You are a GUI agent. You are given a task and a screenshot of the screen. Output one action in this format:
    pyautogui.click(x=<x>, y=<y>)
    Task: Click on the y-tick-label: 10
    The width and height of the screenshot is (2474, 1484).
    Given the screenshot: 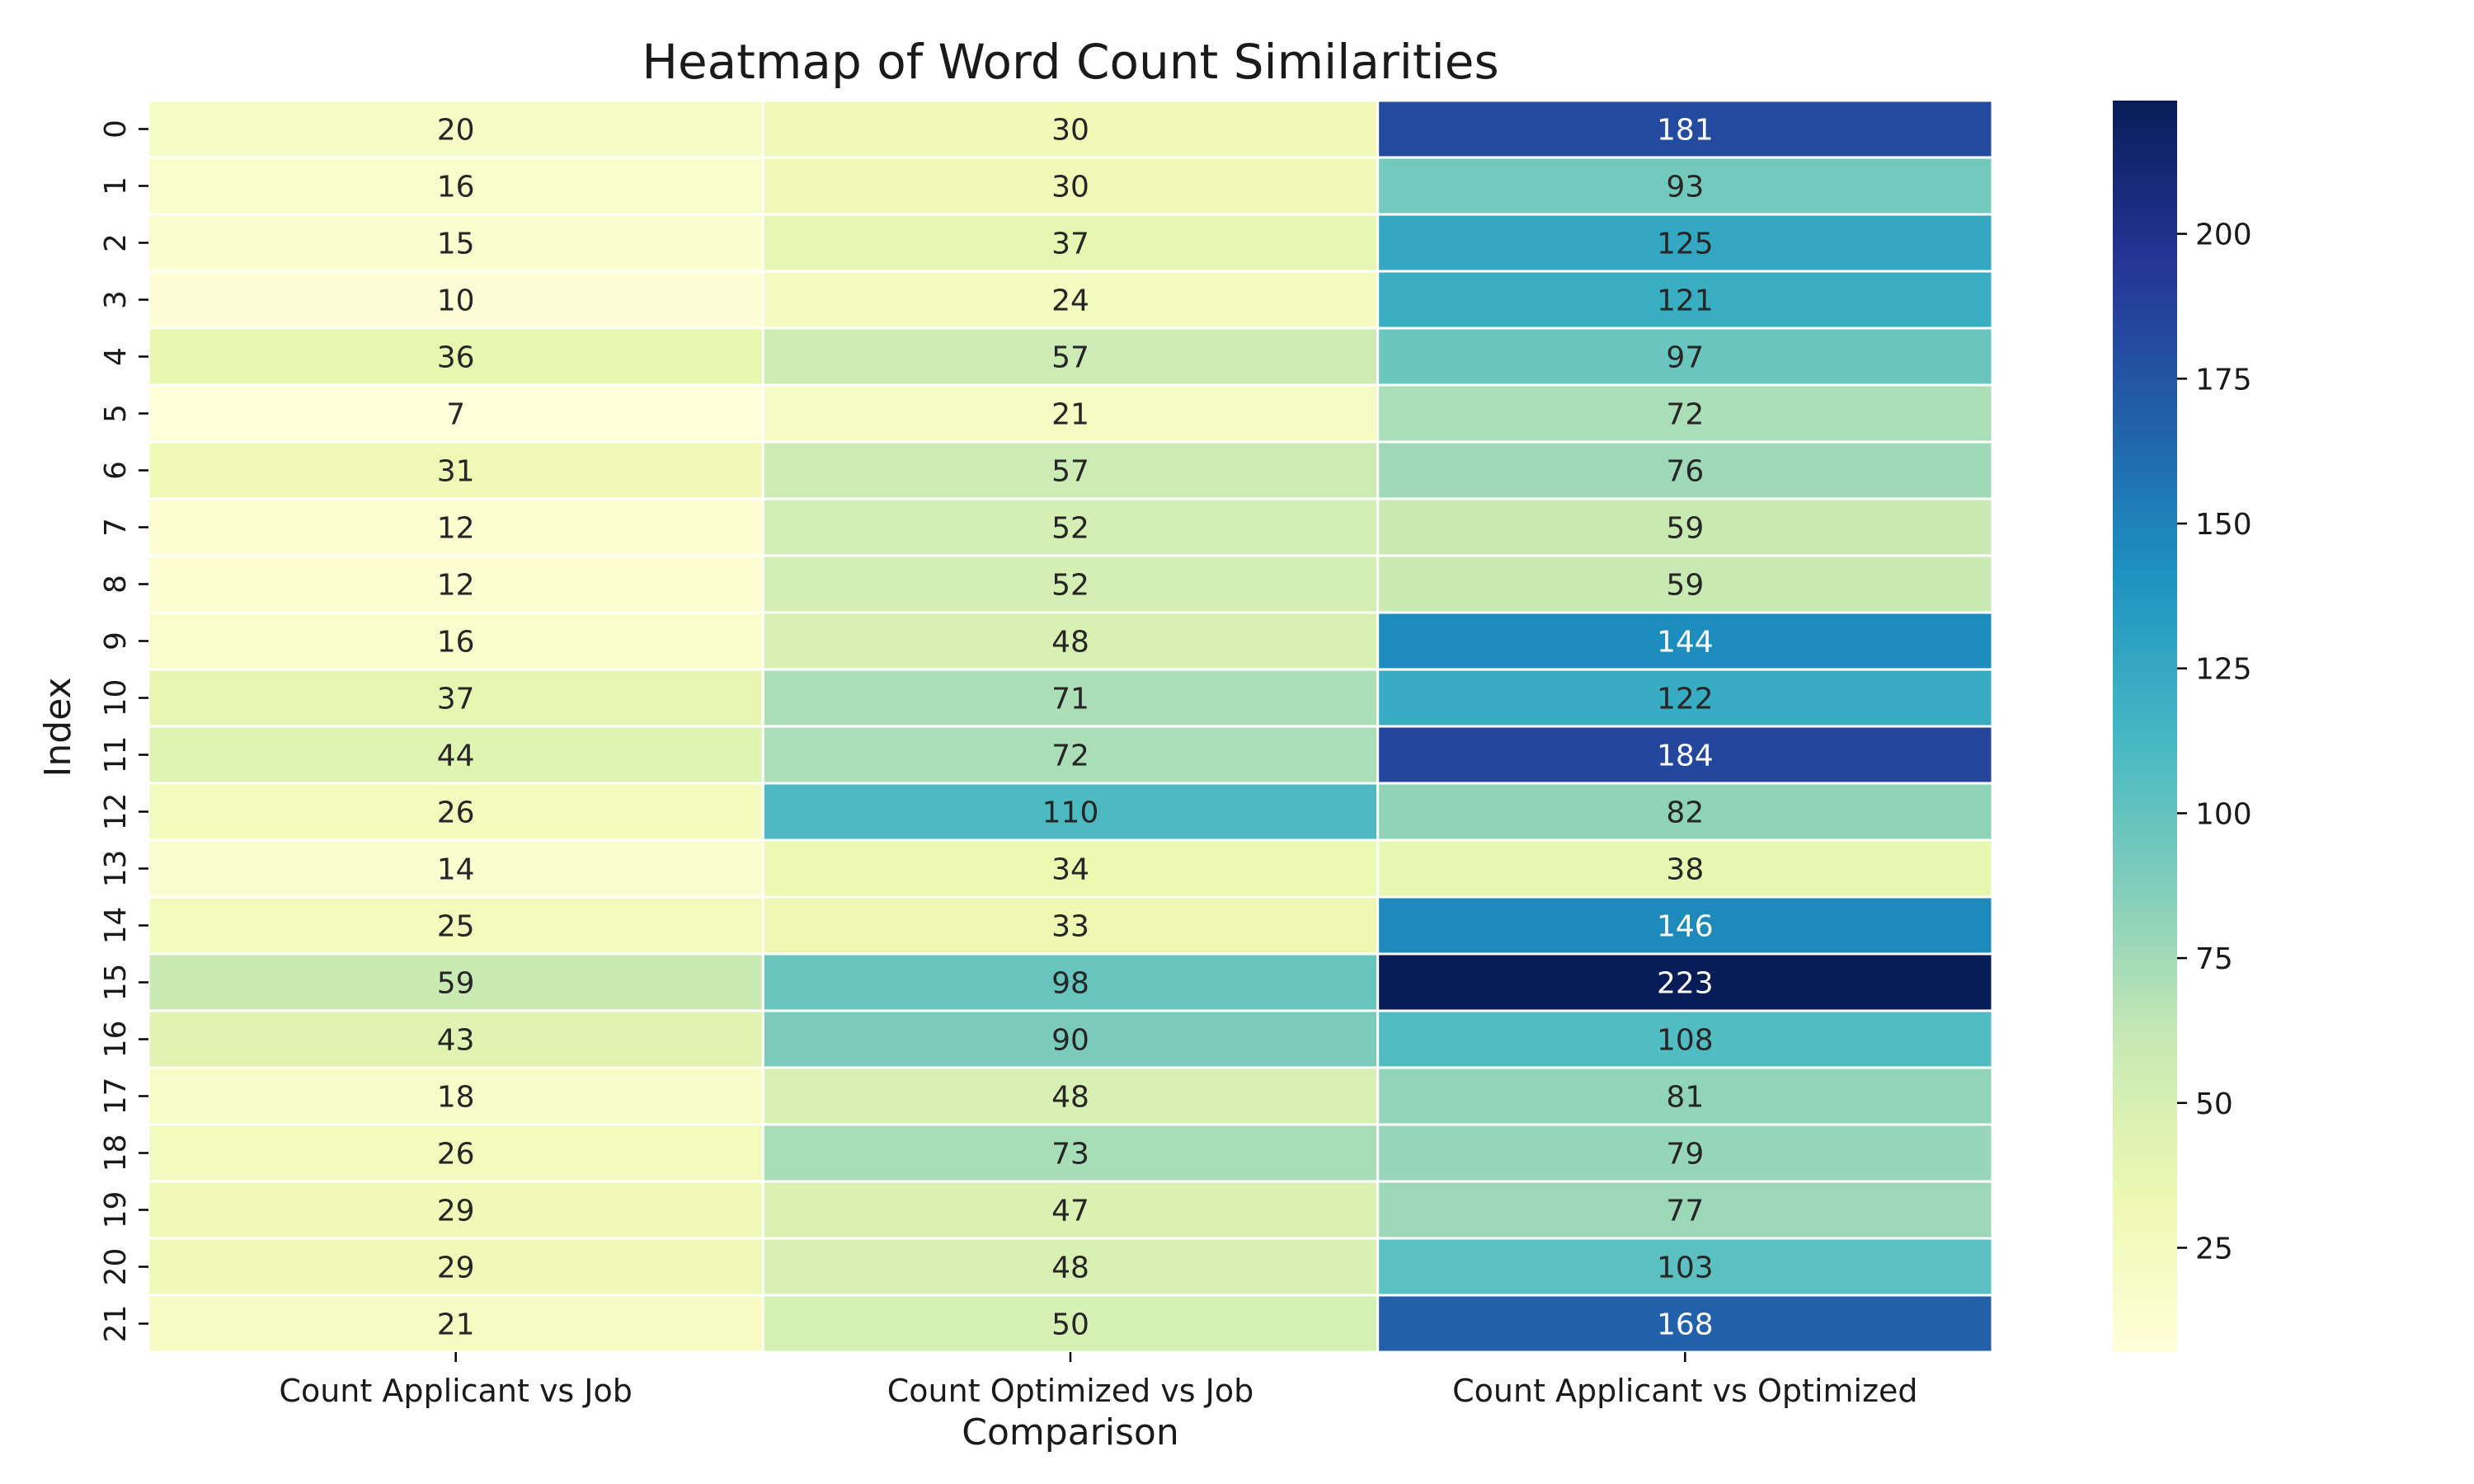 What is the action you would take?
    pyautogui.click(x=116, y=698)
    